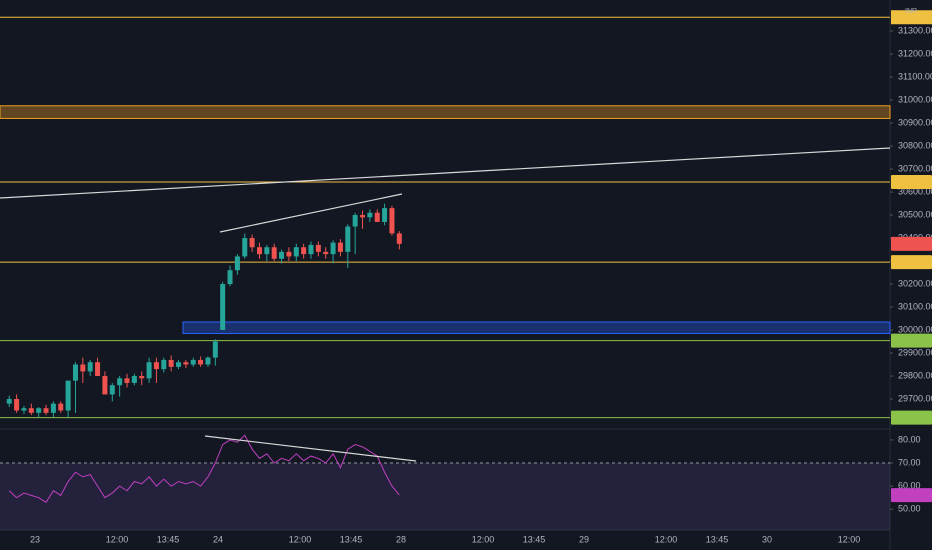  Describe the element at coordinates (911, 495) in the screenshot. I see `rsi-last-badge` at that location.